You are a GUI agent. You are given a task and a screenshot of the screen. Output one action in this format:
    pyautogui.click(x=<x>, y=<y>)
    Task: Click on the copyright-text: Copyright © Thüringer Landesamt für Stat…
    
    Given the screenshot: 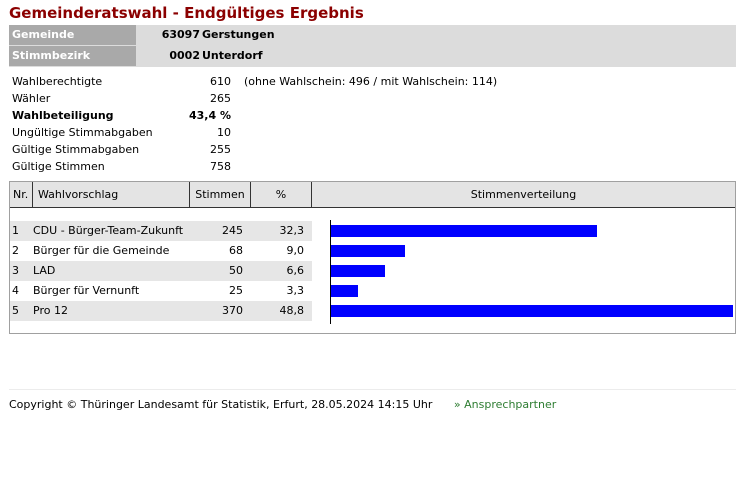 What is the action you would take?
    pyautogui.click(x=221, y=404)
    